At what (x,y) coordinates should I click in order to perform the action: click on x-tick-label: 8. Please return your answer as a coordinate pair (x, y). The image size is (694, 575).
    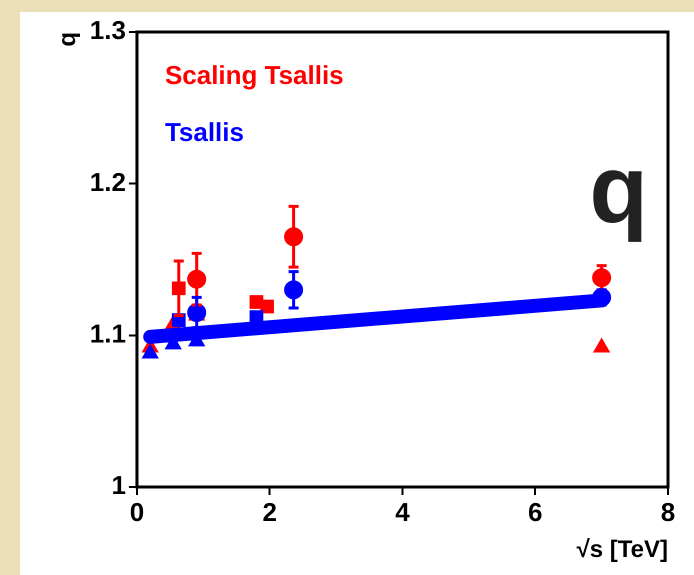
    Looking at the image, I should click on (668, 511).